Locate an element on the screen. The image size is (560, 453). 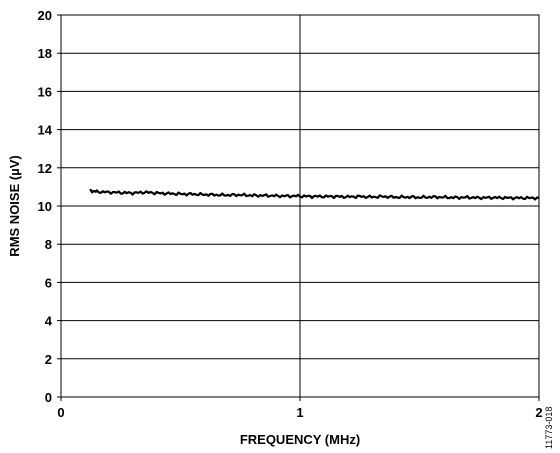
y-tick-label: 6 is located at coordinates (48, 282).